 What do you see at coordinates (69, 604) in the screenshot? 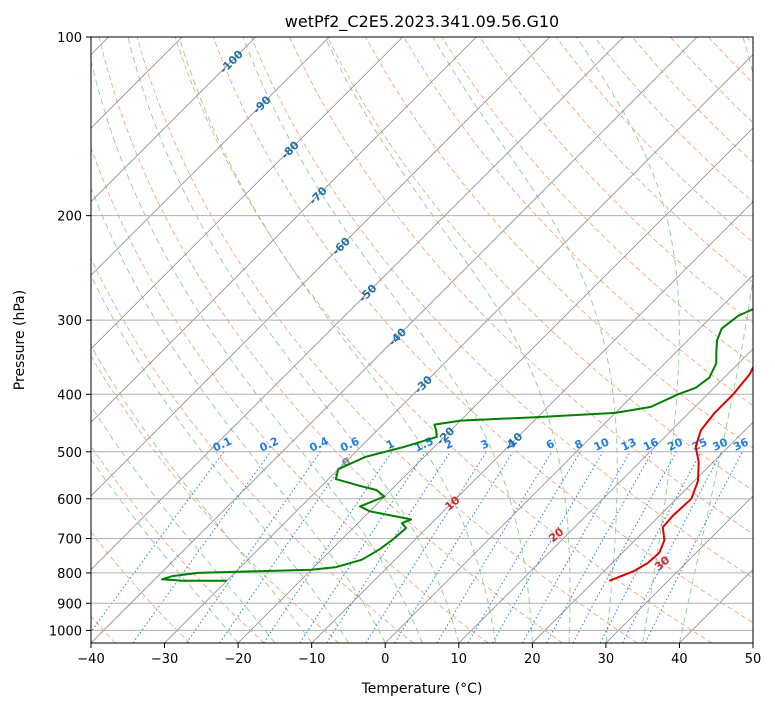
I see `y-tick-label: 900` at bounding box center [69, 604].